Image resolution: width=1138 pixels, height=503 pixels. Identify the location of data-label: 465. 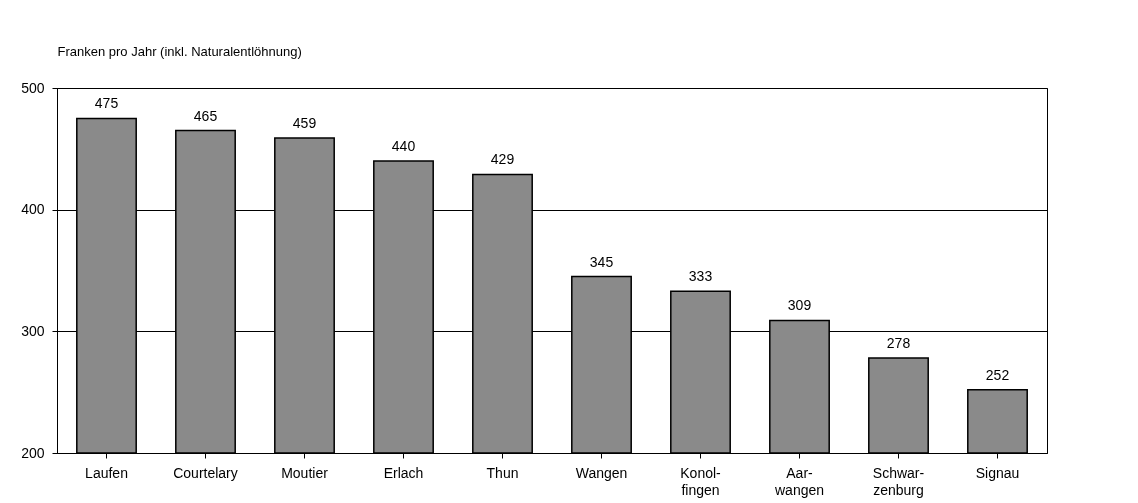
(205, 115).